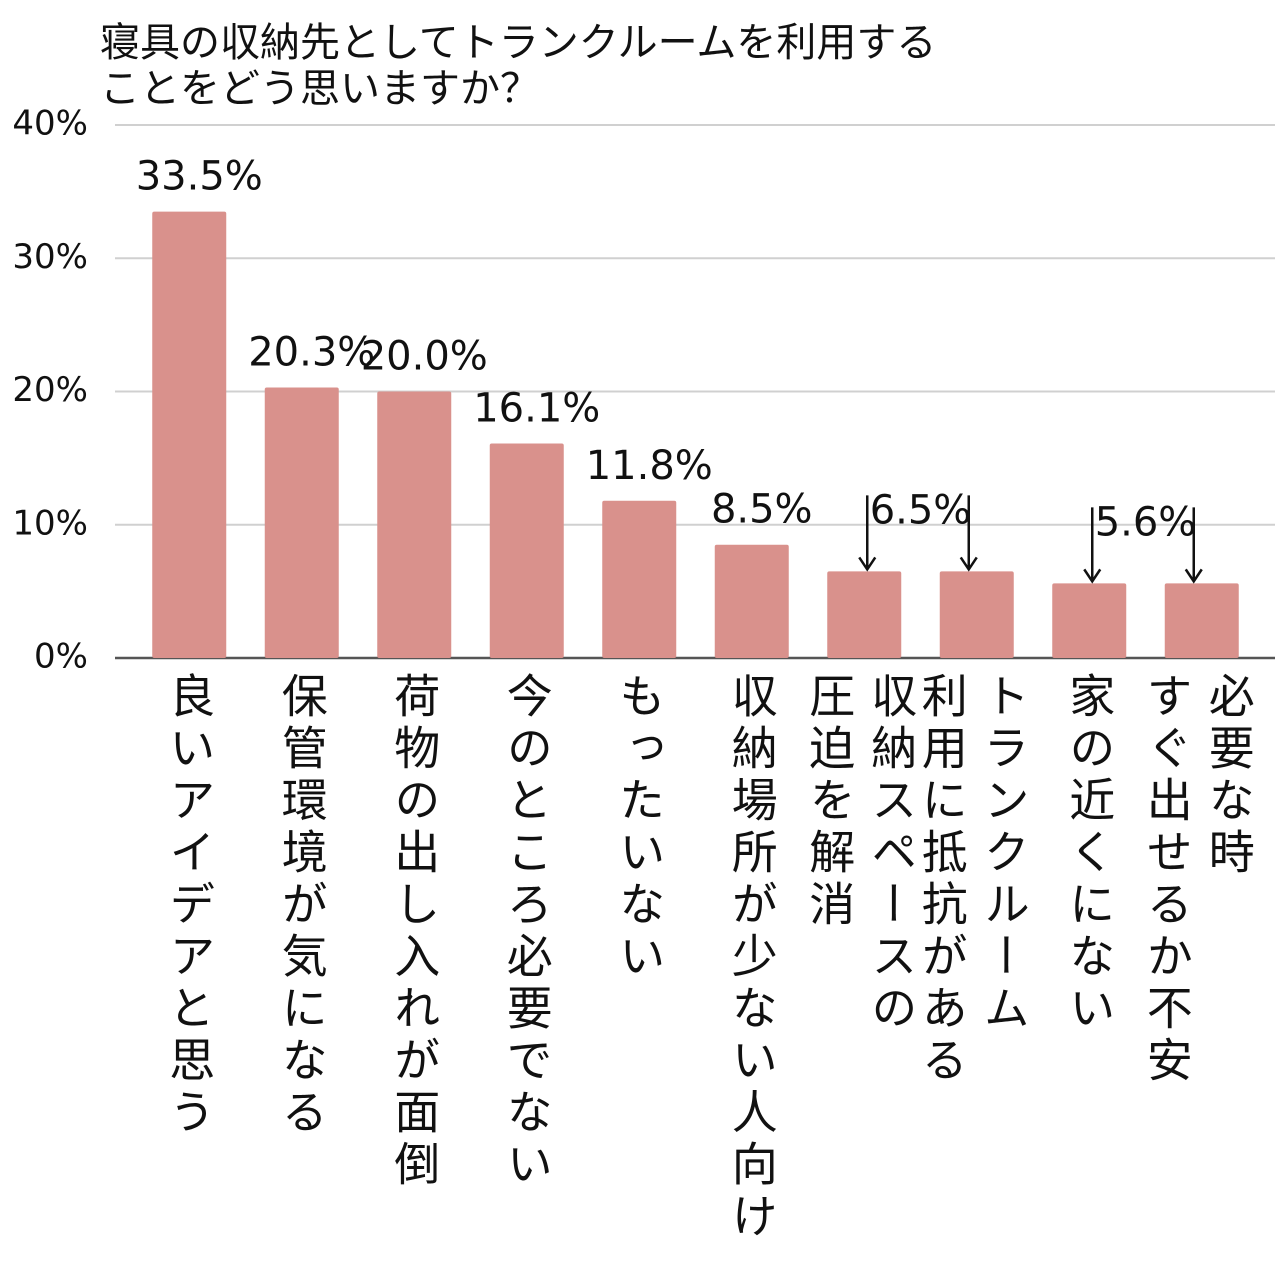 The image size is (1280, 1280). I want to click on x-tick-label: トランクルーム, so click(1004, 854).